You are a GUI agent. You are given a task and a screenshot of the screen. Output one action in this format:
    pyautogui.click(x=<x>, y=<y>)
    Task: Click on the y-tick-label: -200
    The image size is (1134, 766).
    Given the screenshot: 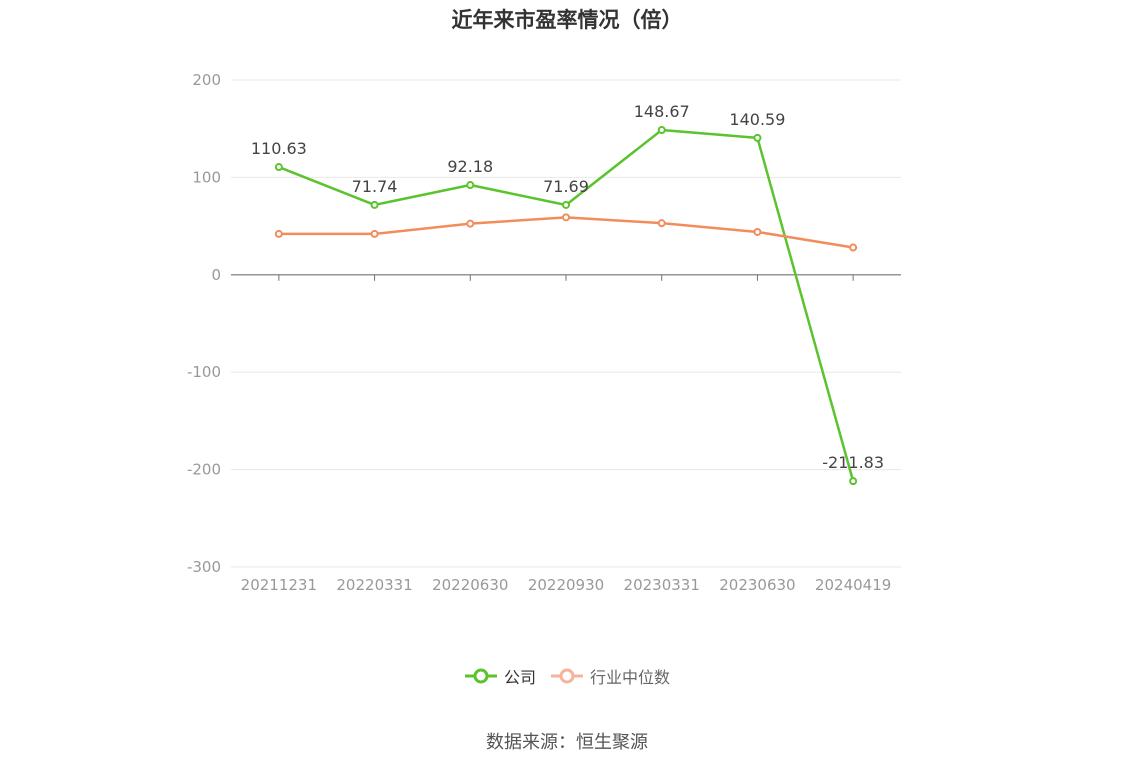 What is the action you would take?
    pyautogui.click(x=204, y=470)
    